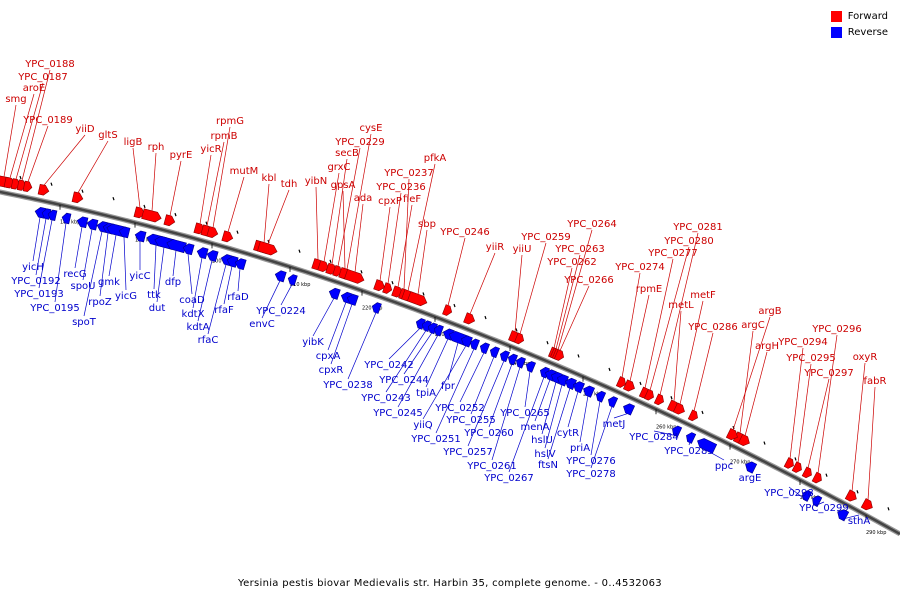 This screenshot has height=600, width=900. What do you see at coordinates (33, 267) in the screenshot?
I see `reverse-gene-label: yicH` at bounding box center [33, 267].